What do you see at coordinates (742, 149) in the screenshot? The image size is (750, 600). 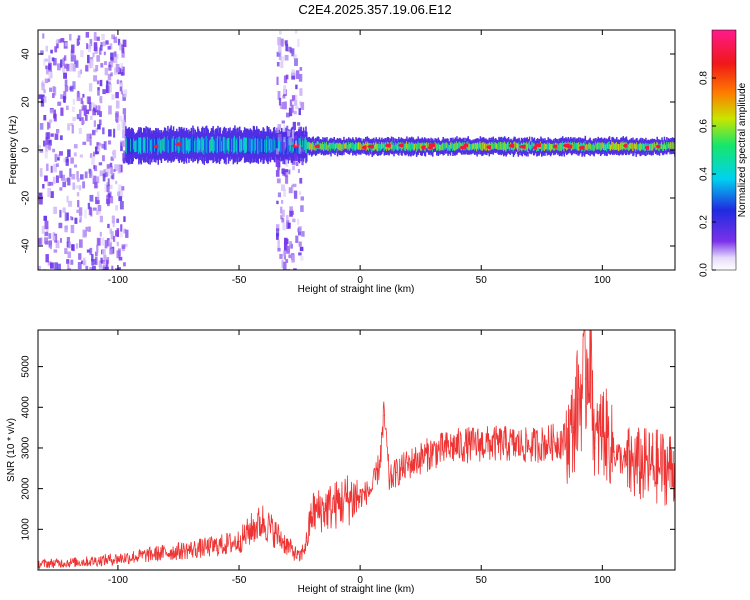 I see `colorbar-label: Normalized spectral amplitude` at bounding box center [742, 149].